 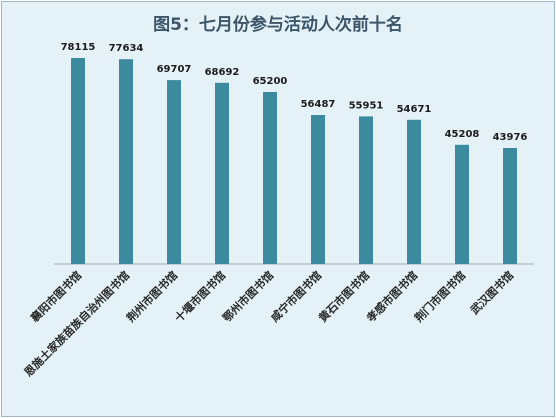 What do you see at coordinates (391, 296) in the screenshot?
I see `category-label: 孝感市图书馆` at bounding box center [391, 296].